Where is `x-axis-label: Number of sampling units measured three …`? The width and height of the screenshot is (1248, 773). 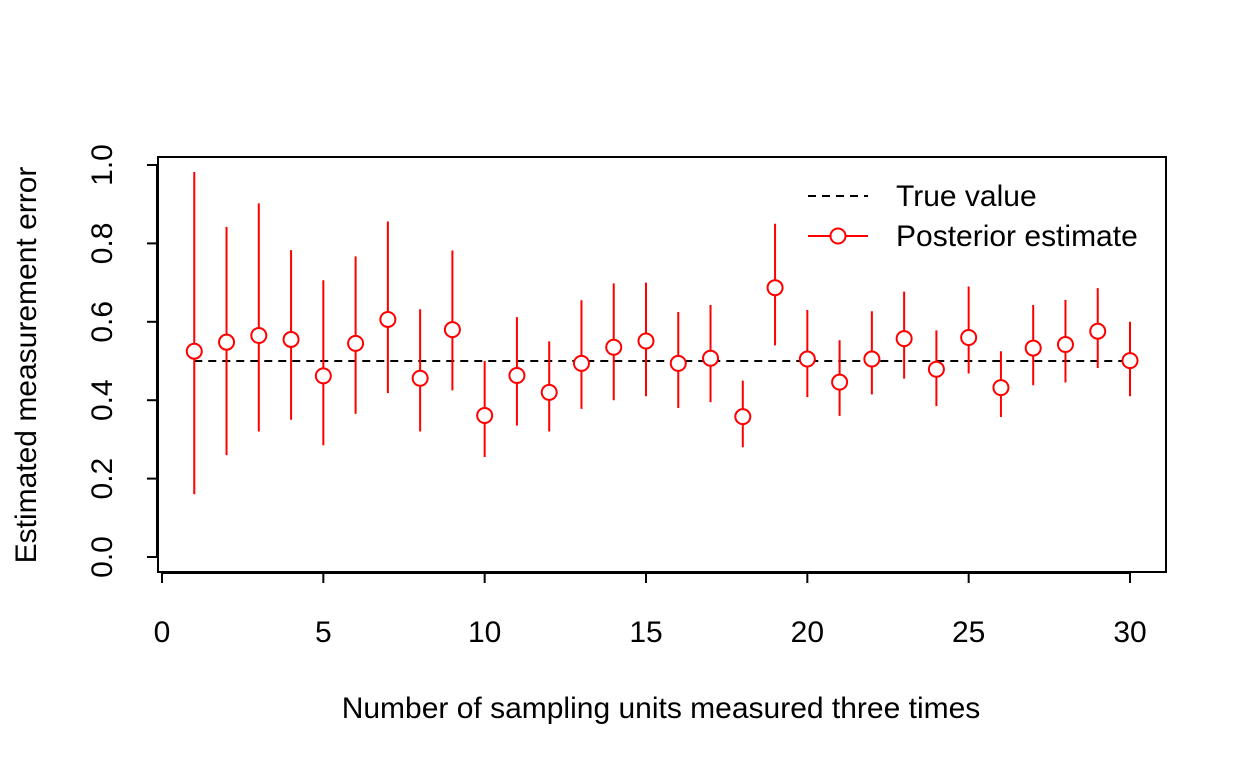 x-axis-label: Number of sampling units measured three … is located at coordinates (661, 708).